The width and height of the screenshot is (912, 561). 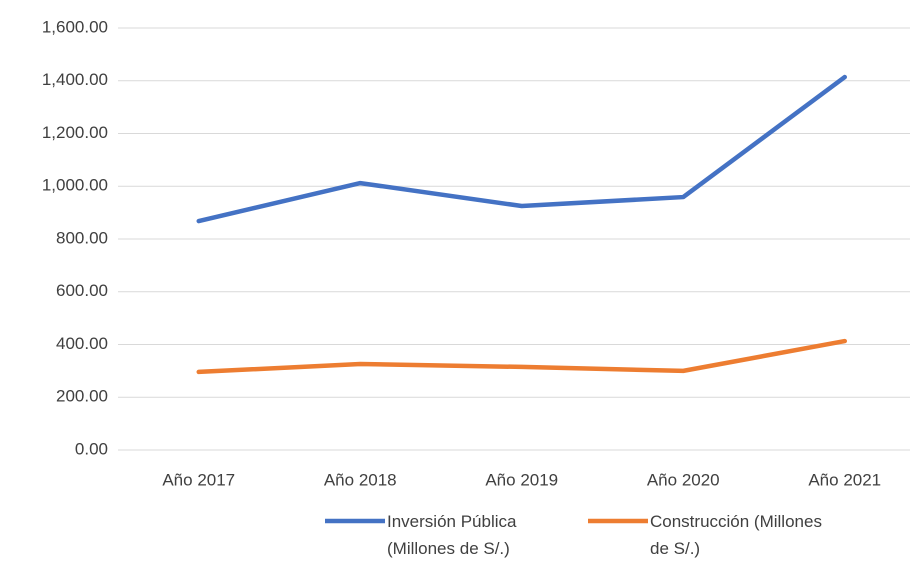 I want to click on x-tick-label: Año 2018, so click(x=360, y=479).